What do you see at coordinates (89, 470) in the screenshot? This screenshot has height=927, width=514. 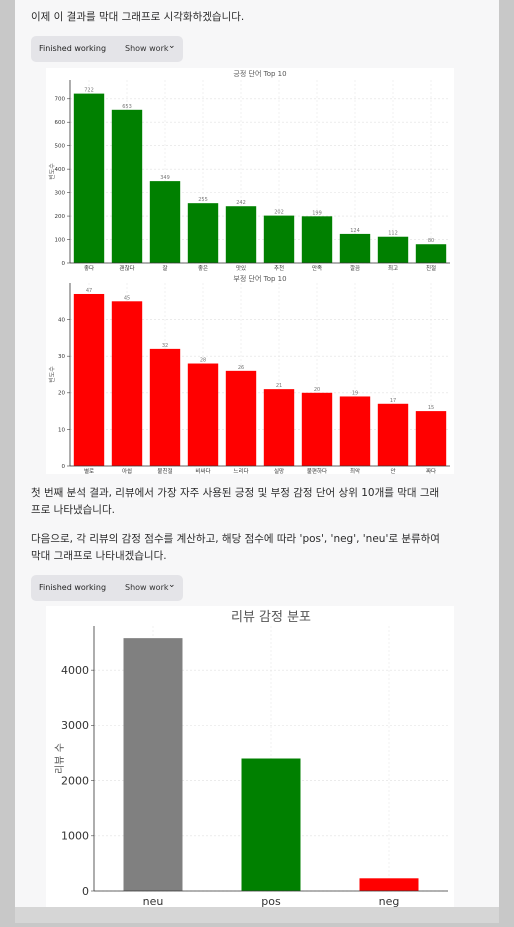 I see `x-tick-label: 별로` at bounding box center [89, 470].